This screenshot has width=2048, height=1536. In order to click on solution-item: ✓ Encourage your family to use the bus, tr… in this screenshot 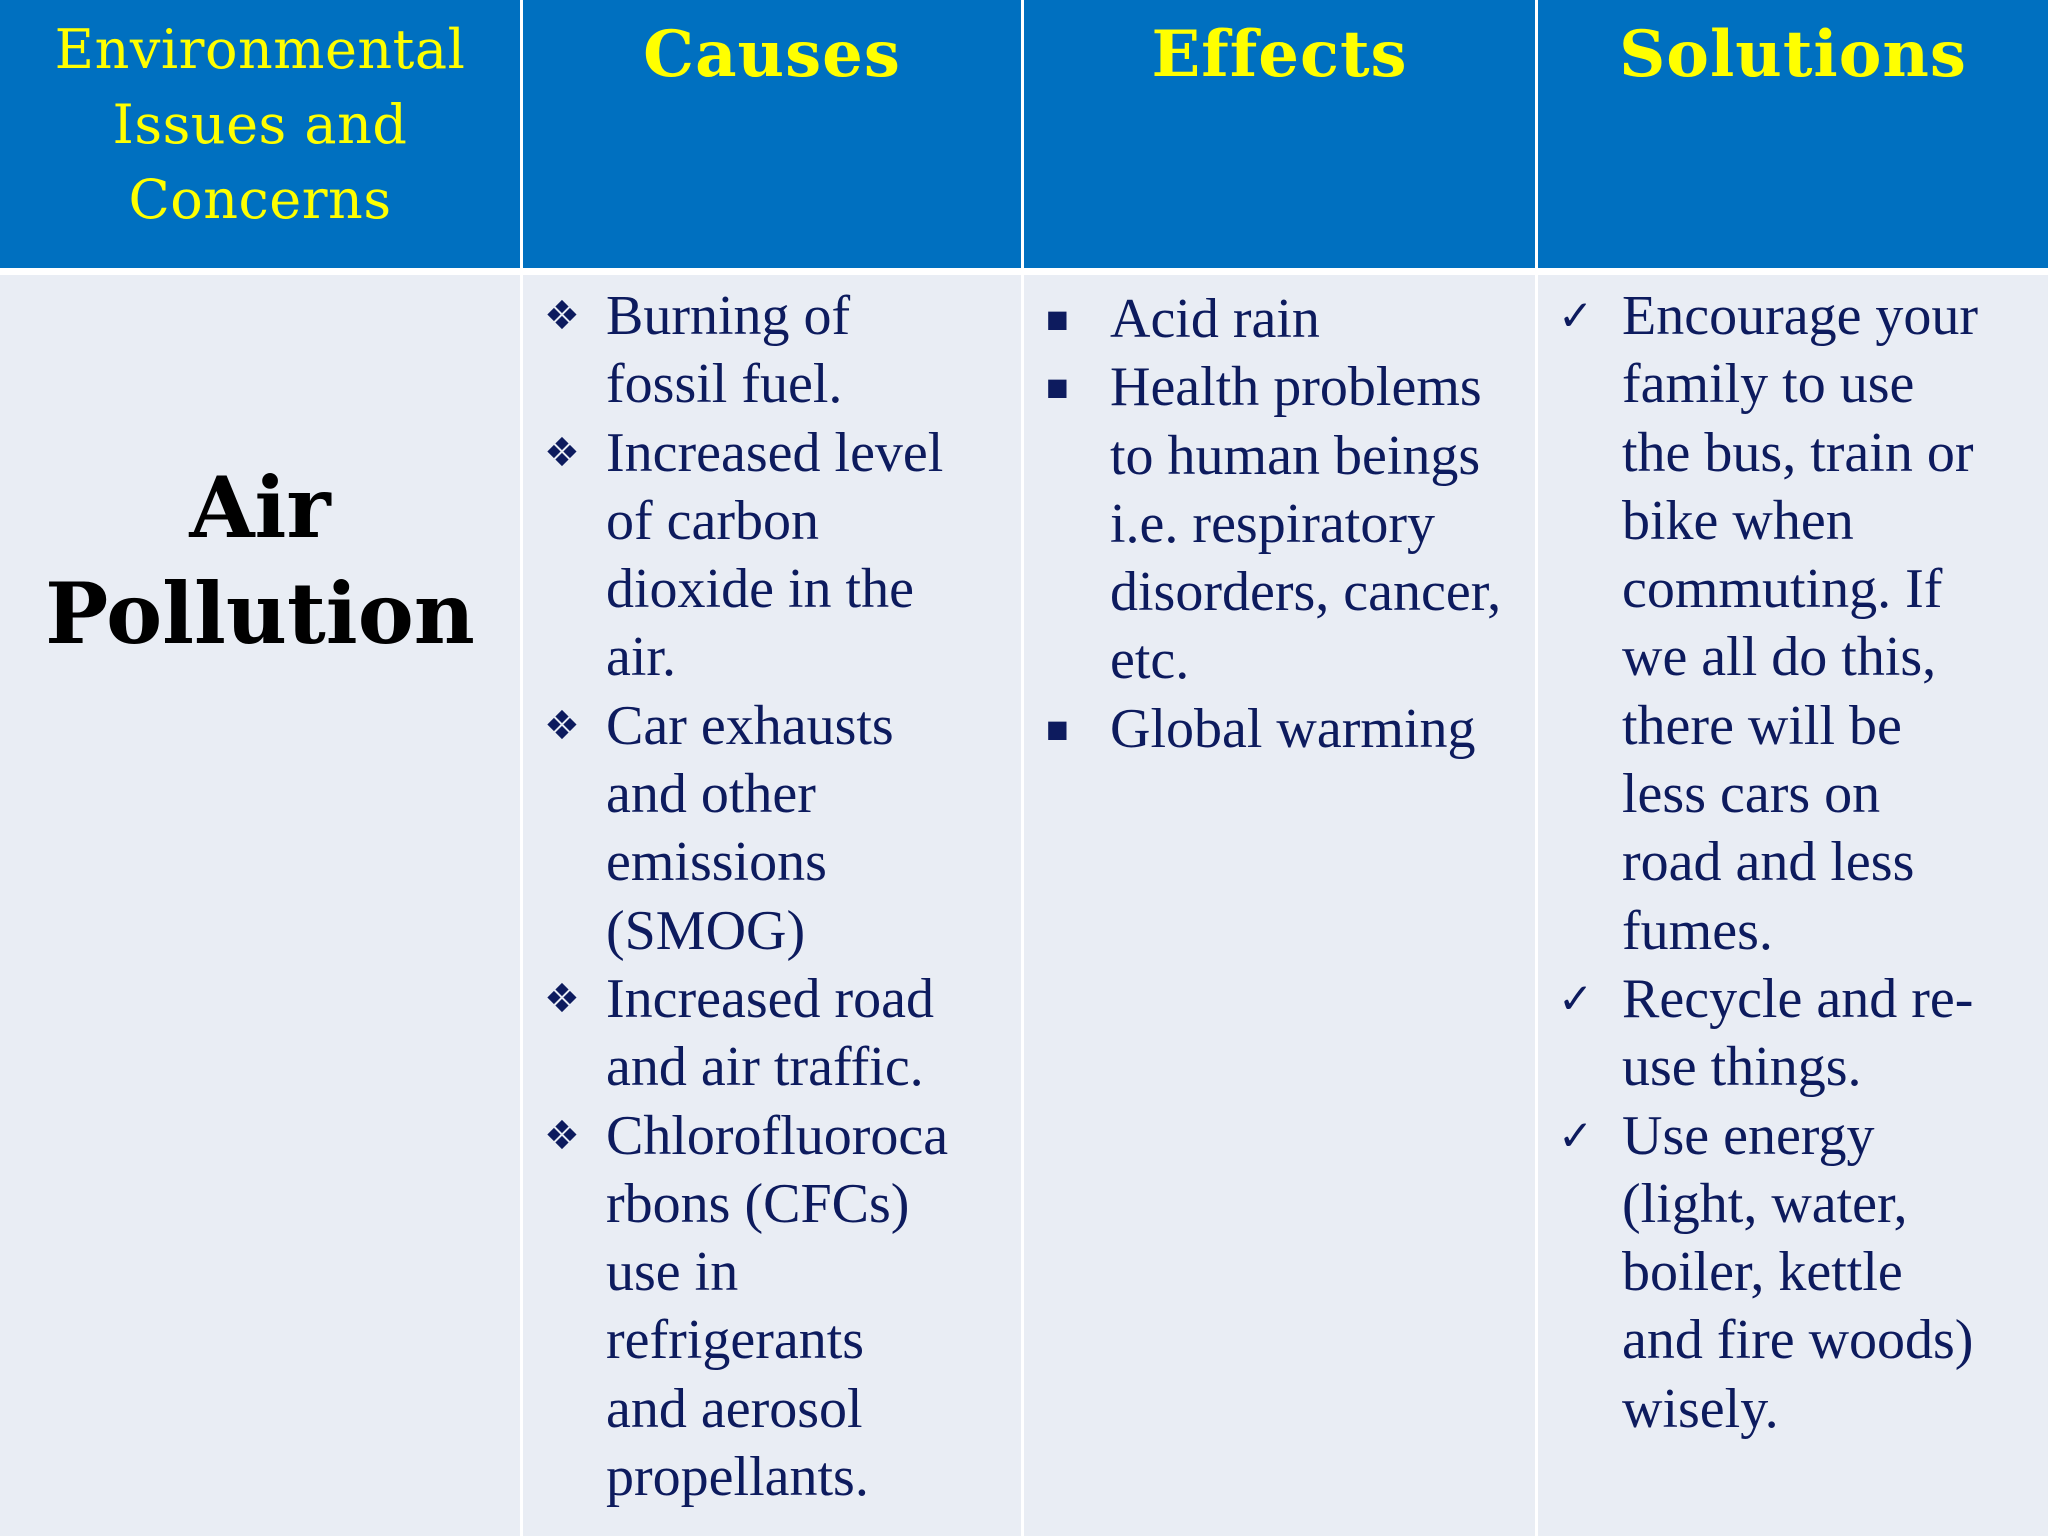, I will do `click(1803, 623)`.